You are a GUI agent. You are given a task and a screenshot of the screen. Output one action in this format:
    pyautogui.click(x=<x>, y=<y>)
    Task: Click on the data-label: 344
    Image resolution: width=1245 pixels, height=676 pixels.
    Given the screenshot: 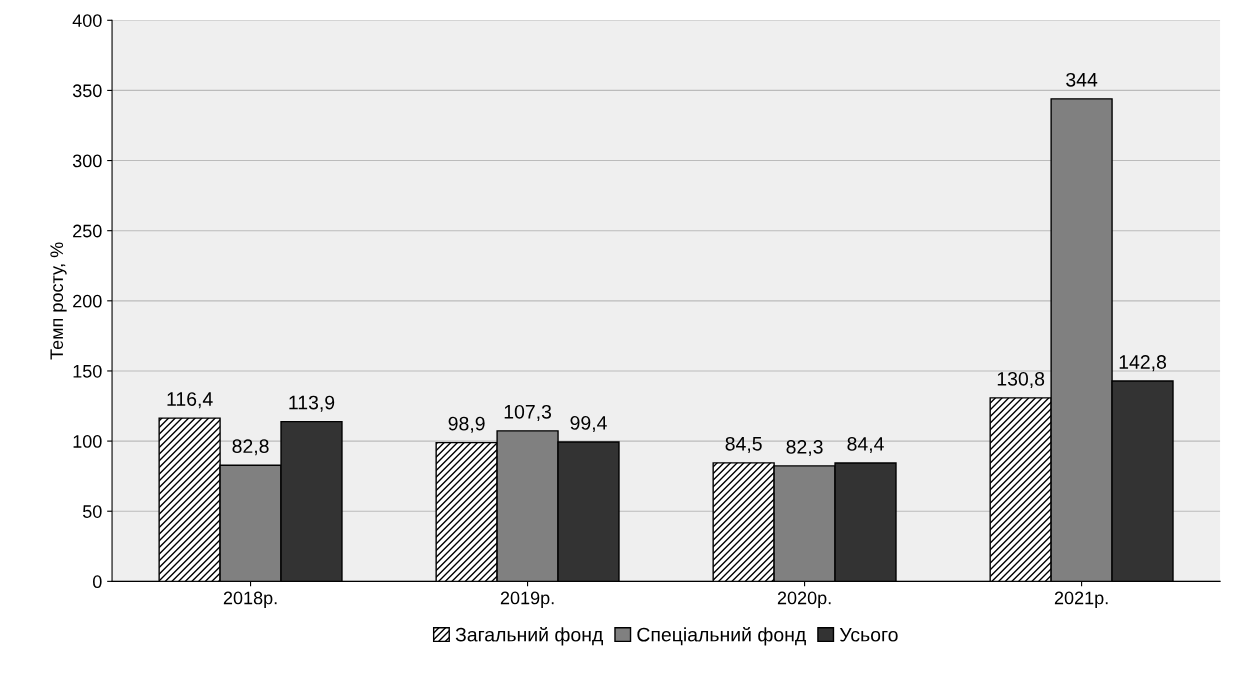 What is the action you would take?
    pyautogui.click(x=1082, y=79)
    